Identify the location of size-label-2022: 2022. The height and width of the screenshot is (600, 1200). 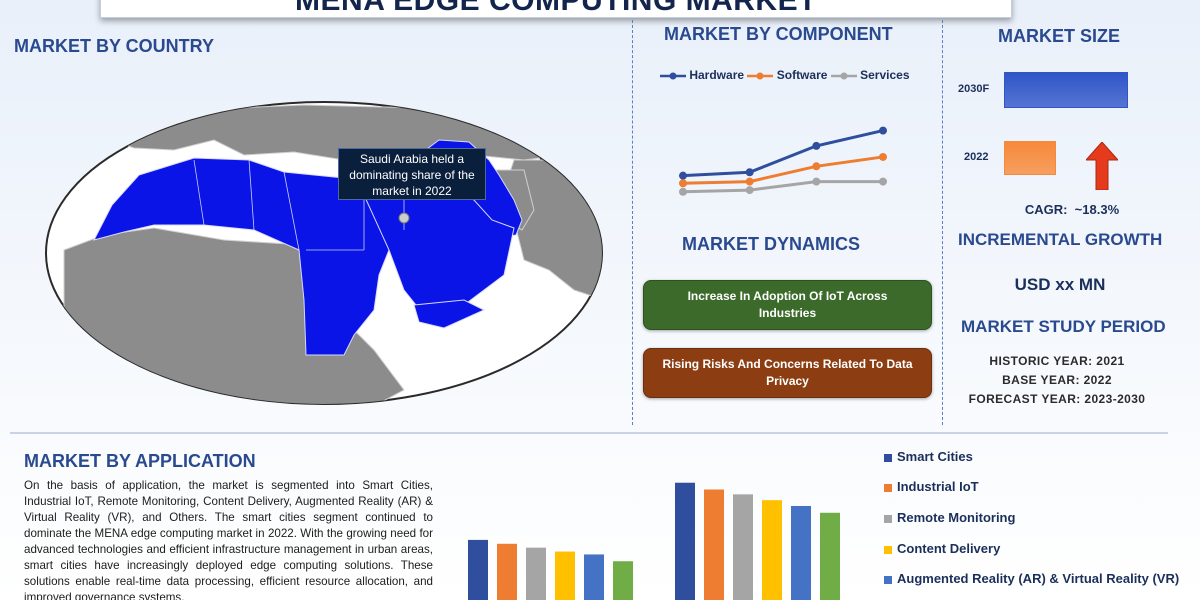
(976, 157).